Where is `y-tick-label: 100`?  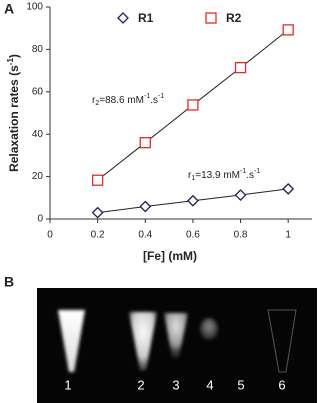
y-tick-label: 100 is located at coordinates (34, 7).